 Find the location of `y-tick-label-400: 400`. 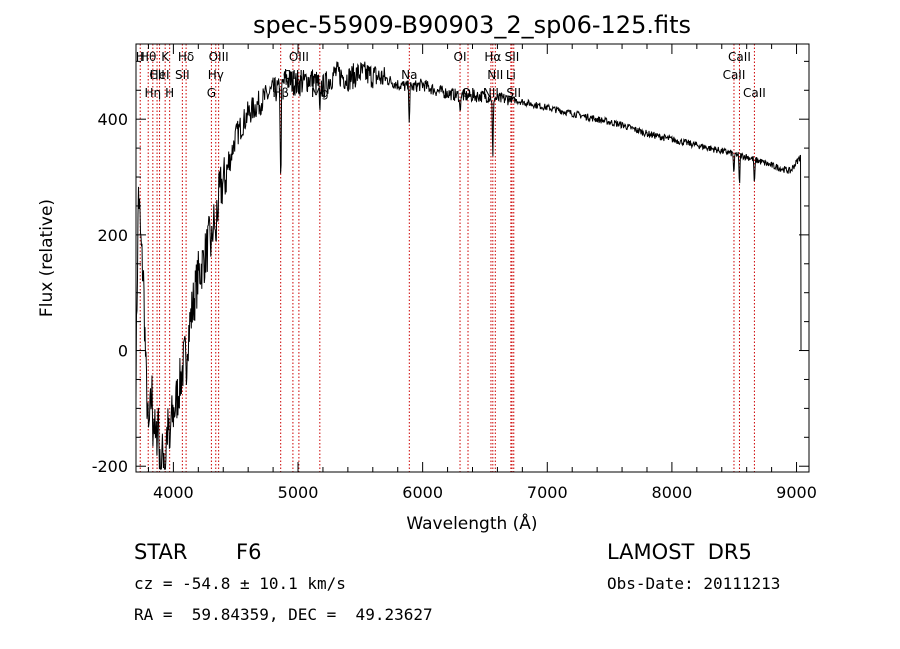

y-tick-label-400: 400 is located at coordinates (112, 119).